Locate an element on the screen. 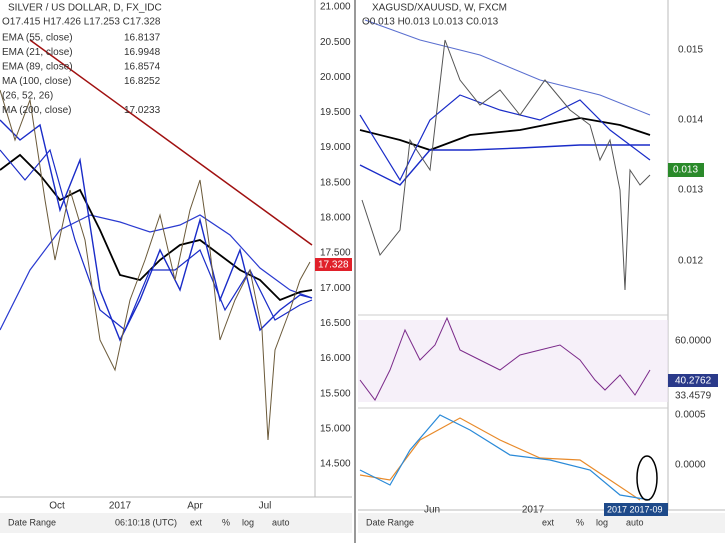 The image size is (725, 548). macd-line is located at coordinates (505, 457).